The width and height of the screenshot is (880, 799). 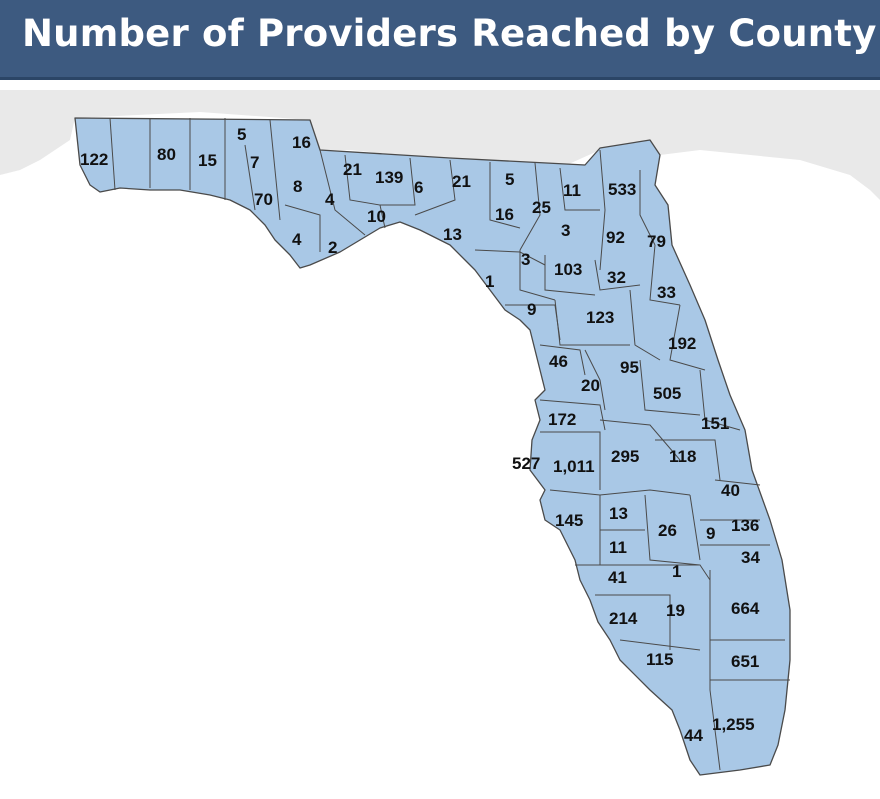 I want to click on county-label: 40, so click(x=730, y=490).